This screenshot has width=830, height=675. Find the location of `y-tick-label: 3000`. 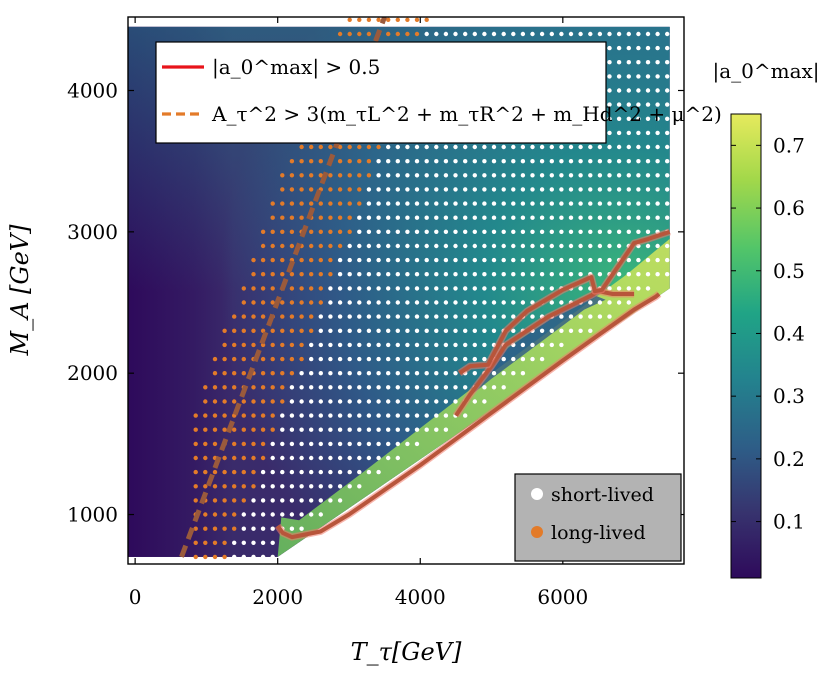

y-tick-label: 3000 is located at coordinates (92, 232).